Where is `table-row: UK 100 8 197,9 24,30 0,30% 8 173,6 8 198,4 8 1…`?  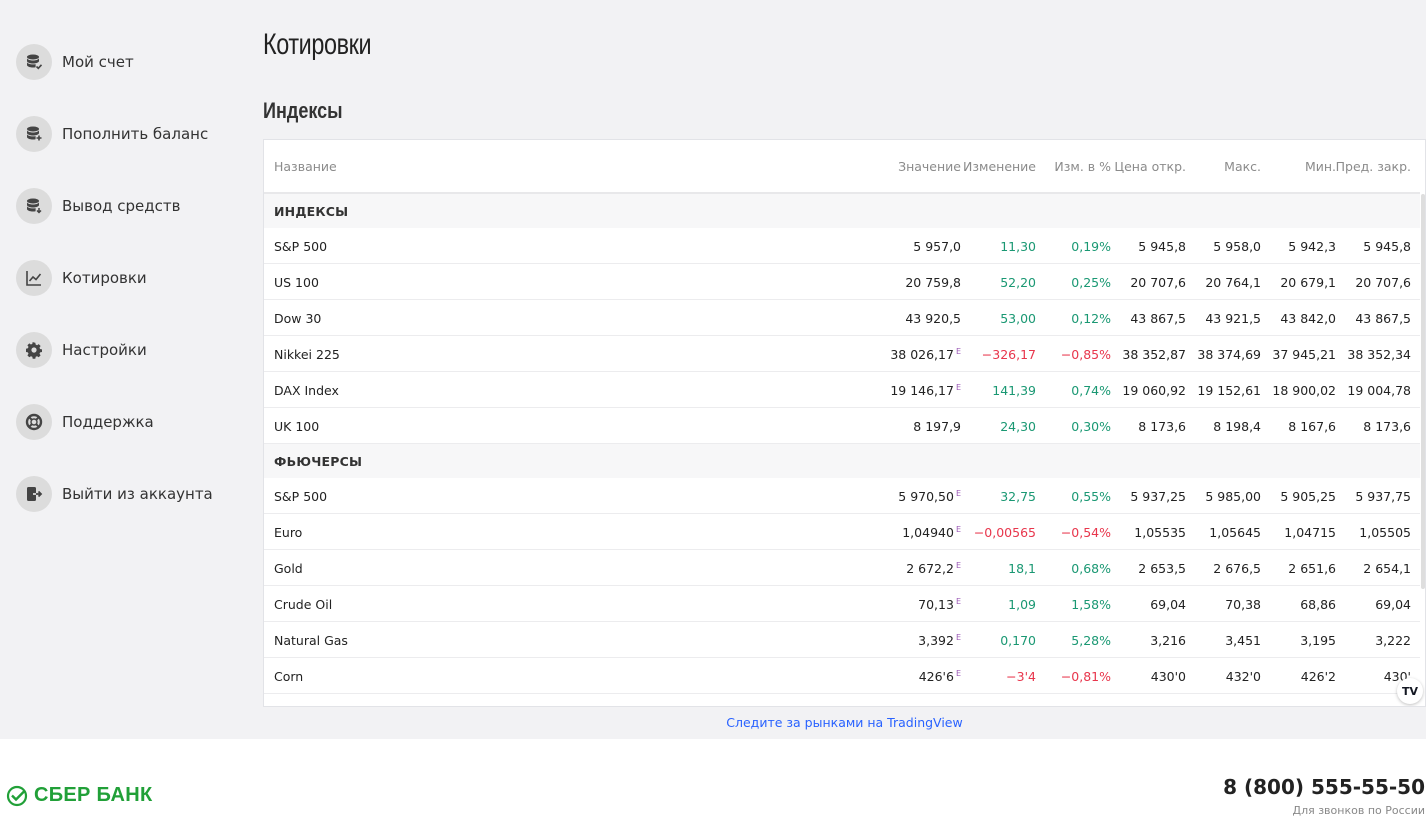
table-row: UK 100 8 197,9 24,30 0,30% 8 173,6 8 198,4 8 1… is located at coordinates (842, 426).